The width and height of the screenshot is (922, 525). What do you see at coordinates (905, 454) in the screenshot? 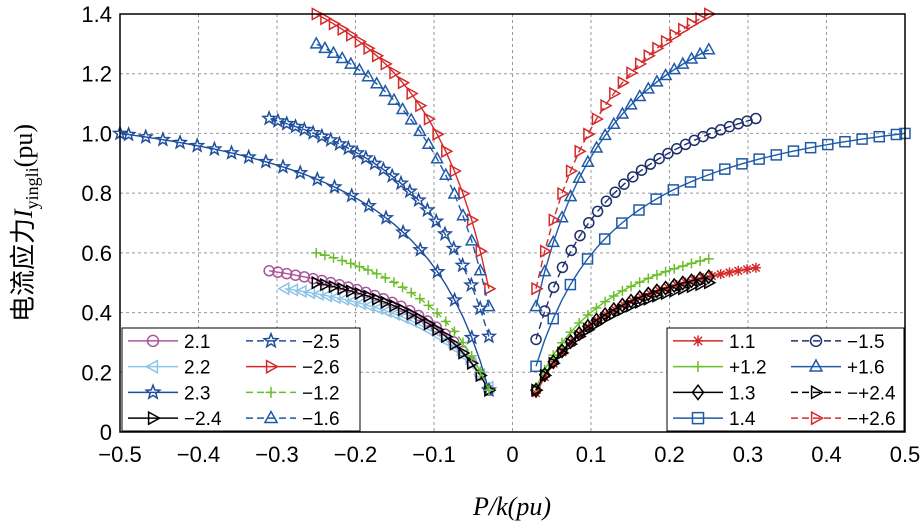
I see `x-tick-label: 0.5` at bounding box center [905, 454].